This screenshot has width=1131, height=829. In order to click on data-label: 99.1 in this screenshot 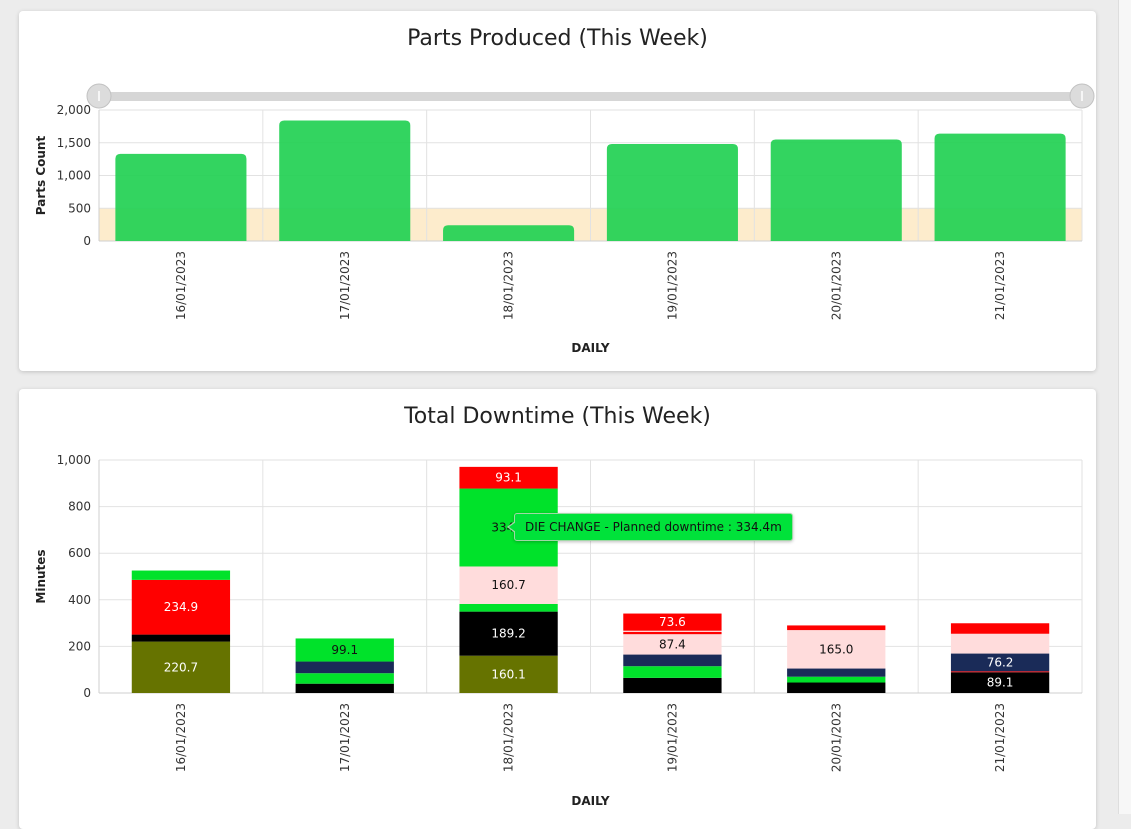, I will do `click(344, 650)`.